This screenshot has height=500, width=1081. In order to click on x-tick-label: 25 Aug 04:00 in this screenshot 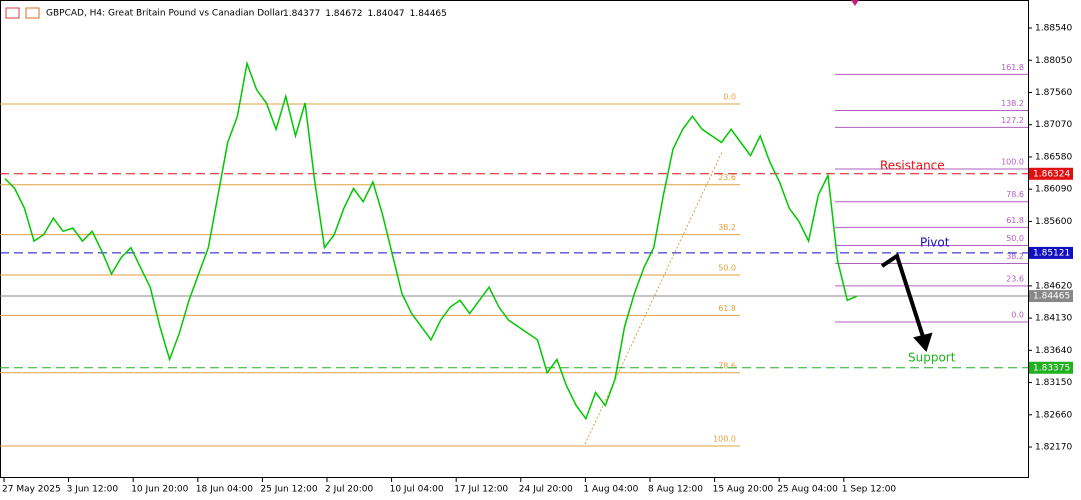, I will do `click(807, 490)`.